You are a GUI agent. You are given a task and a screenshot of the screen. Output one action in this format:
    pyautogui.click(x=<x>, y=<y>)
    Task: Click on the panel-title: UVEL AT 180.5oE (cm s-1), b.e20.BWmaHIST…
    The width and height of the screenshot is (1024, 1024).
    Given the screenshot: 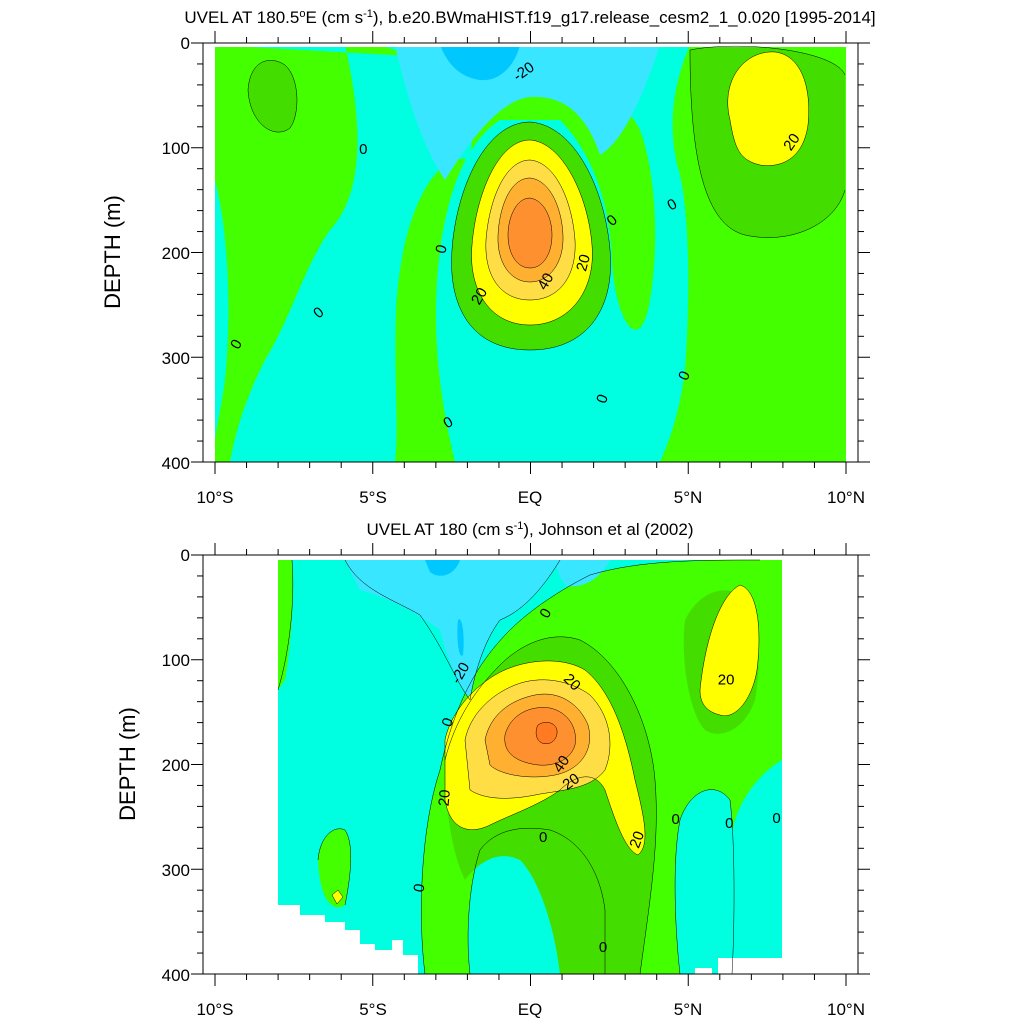 What is the action you would take?
    pyautogui.click(x=529, y=17)
    